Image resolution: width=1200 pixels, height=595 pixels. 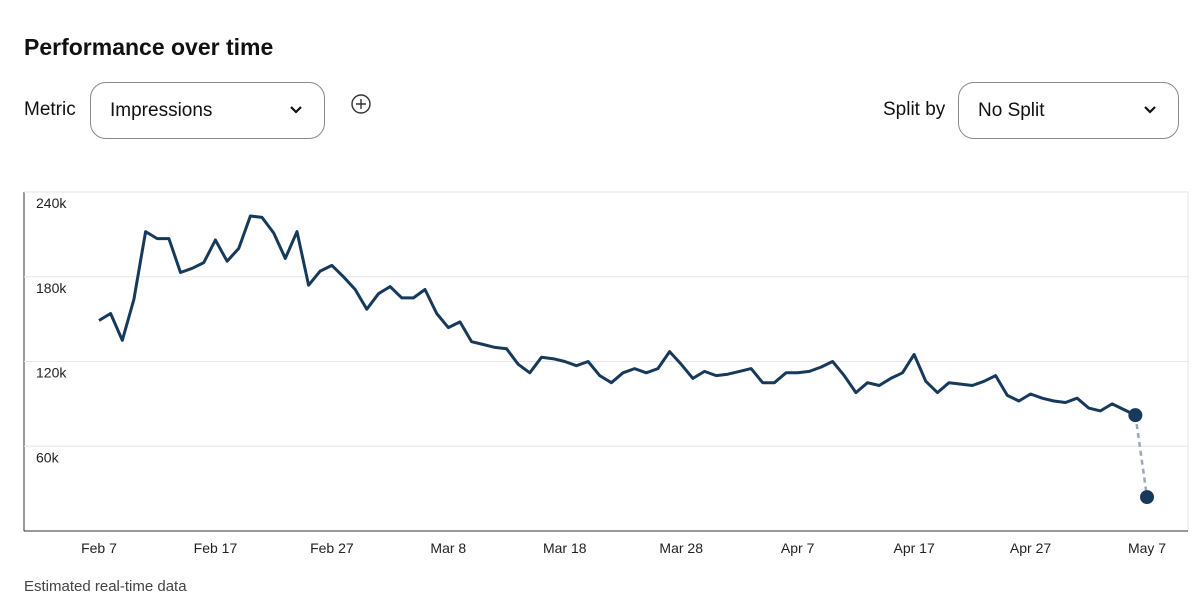 What do you see at coordinates (51, 203) in the screenshot?
I see `y-tick-label: 240k` at bounding box center [51, 203].